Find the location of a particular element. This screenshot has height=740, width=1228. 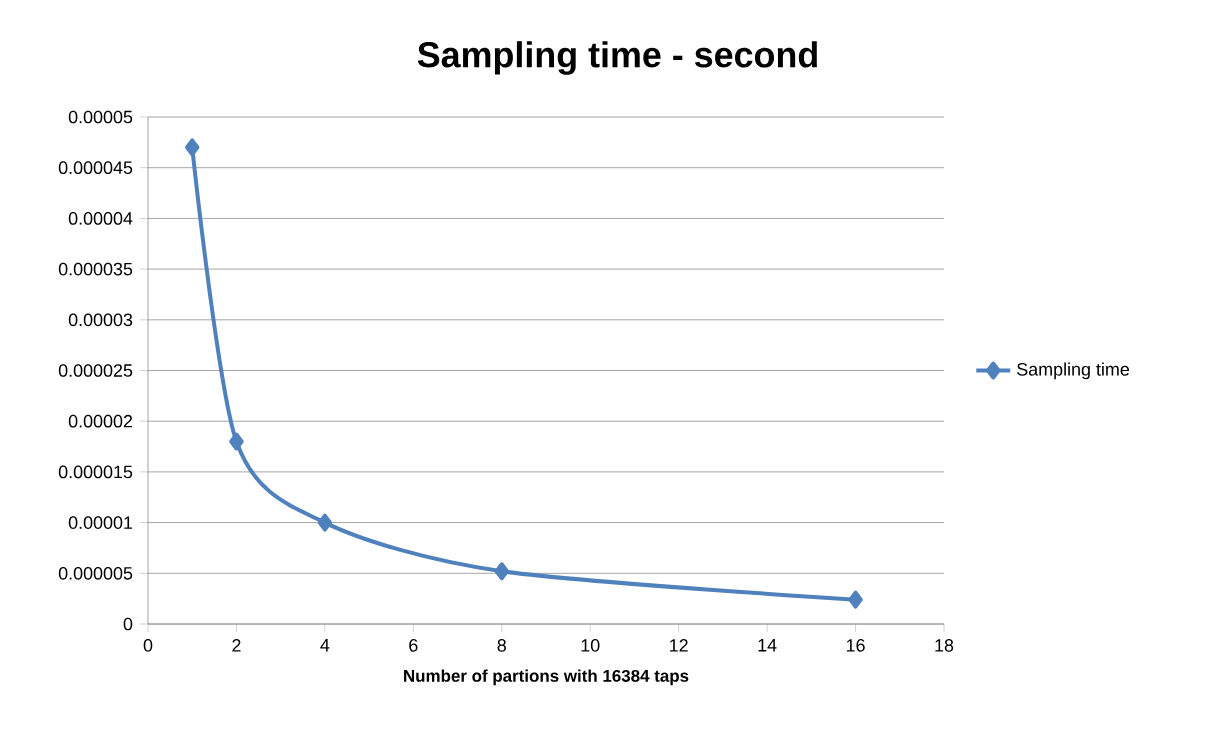

x-tick-label: 8 is located at coordinates (501, 645).